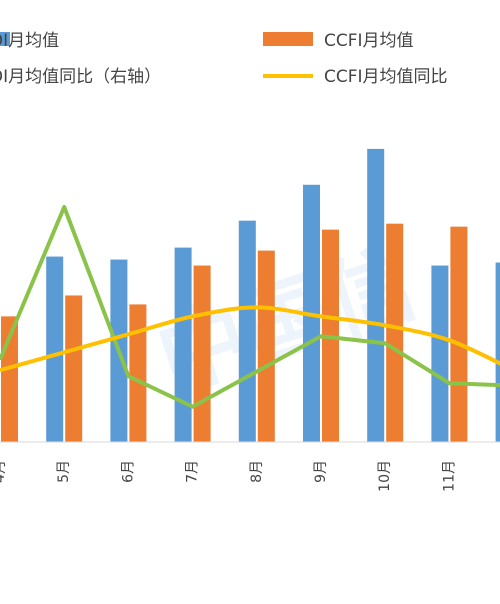  I want to click on x-tick-label-0: 4月, so click(4, 471).